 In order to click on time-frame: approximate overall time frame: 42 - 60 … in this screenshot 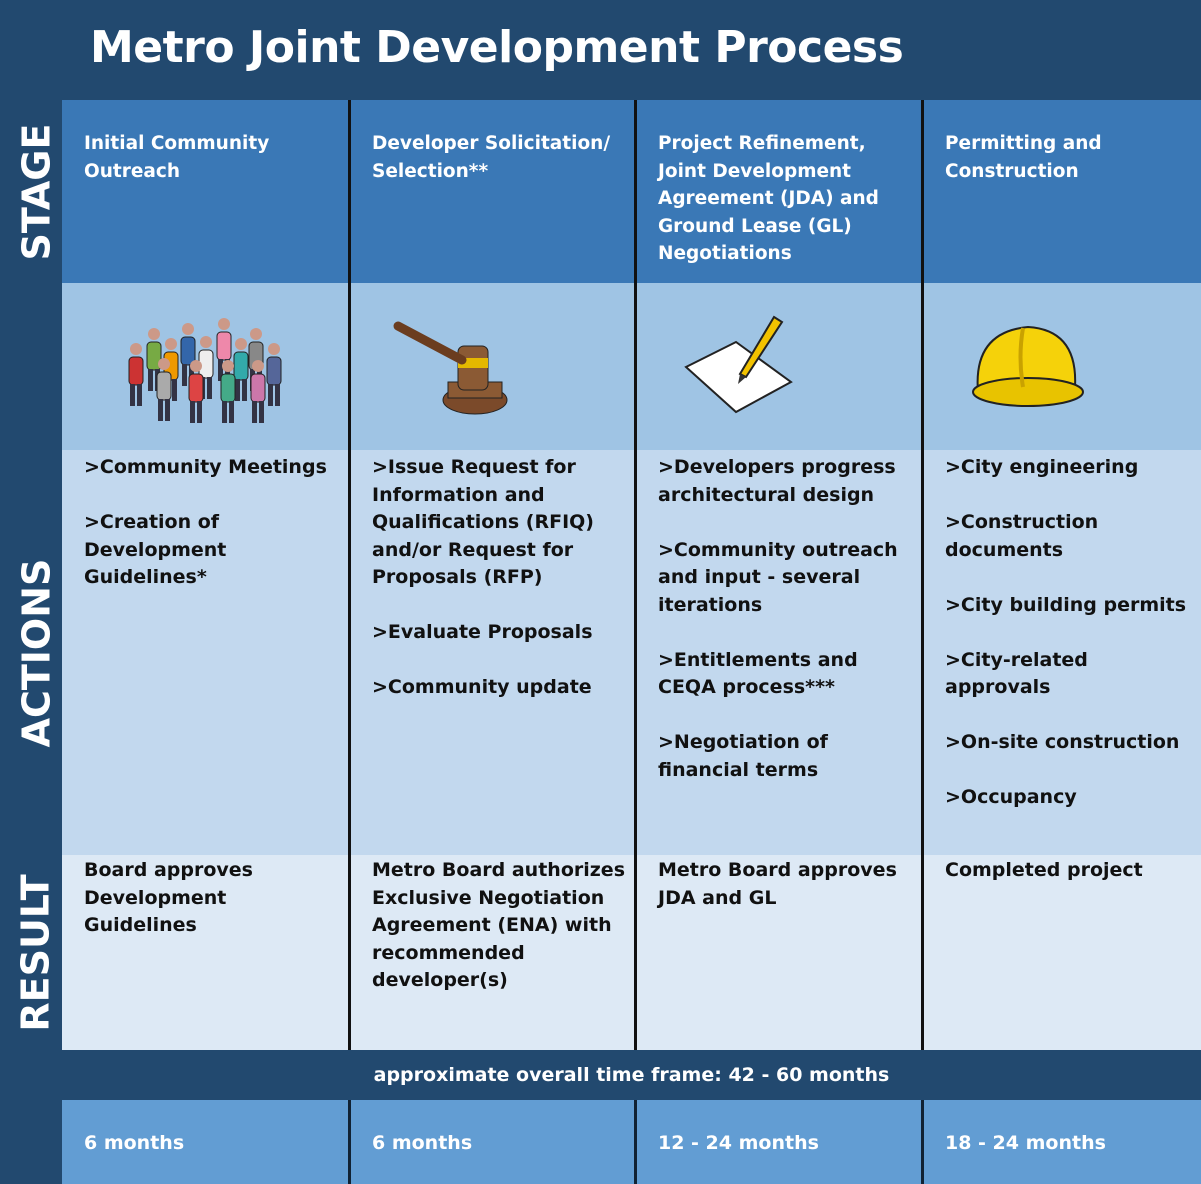, I will do `click(631, 1075)`.